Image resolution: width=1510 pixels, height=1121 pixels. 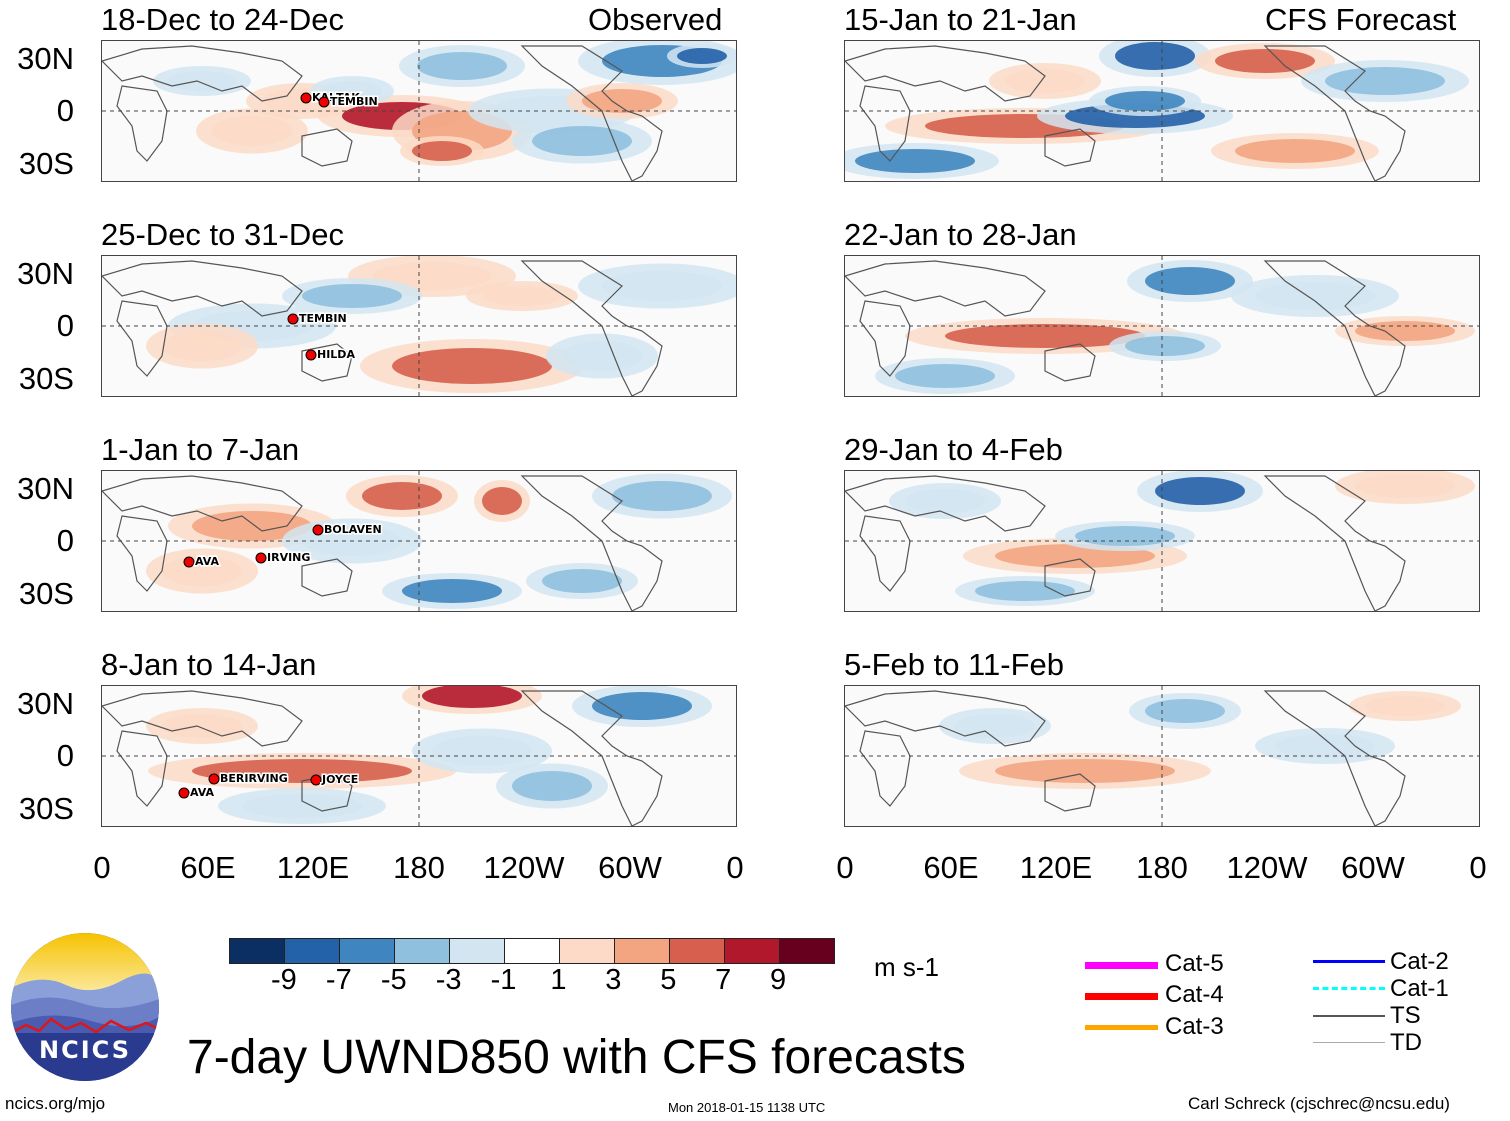 What do you see at coordinates (906, 967) in the screenshot?
I see `units-label: m s-1` at bounding box center [906, 967].